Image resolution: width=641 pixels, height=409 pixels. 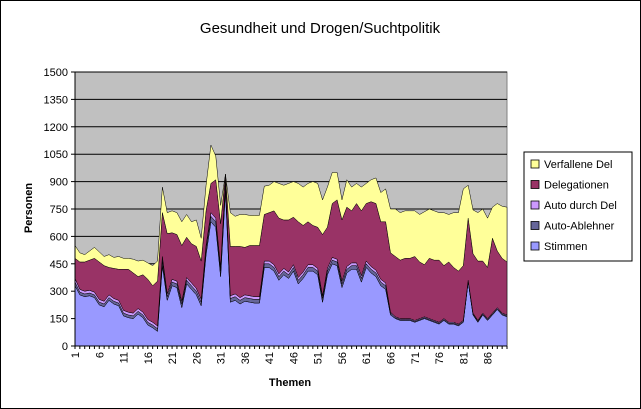 I want to click on x-tick-label: 26, so click(x=197, y=358).